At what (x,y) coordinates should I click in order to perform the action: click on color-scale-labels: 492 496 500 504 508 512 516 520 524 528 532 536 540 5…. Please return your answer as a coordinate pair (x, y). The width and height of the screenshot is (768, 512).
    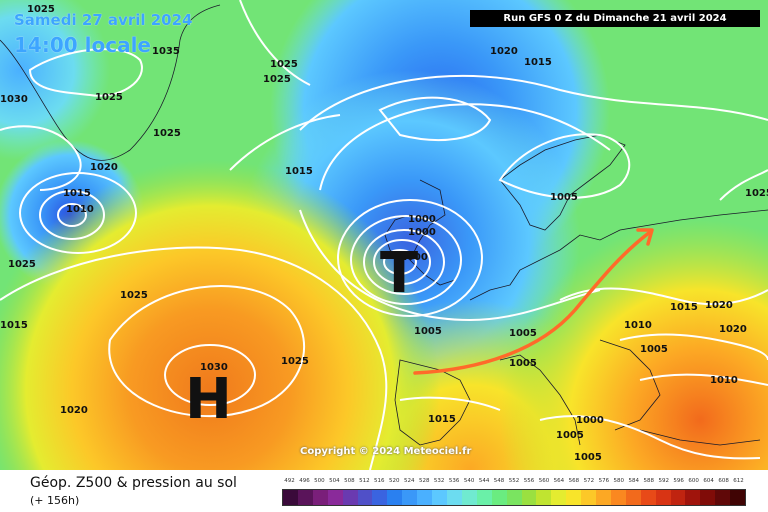
    Looking at the image, I should click on (514, 482).